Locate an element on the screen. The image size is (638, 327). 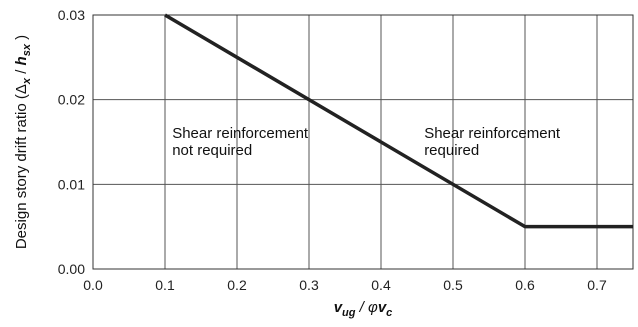
y-tick-label: 0.00 is located at coordinates (71, 269).